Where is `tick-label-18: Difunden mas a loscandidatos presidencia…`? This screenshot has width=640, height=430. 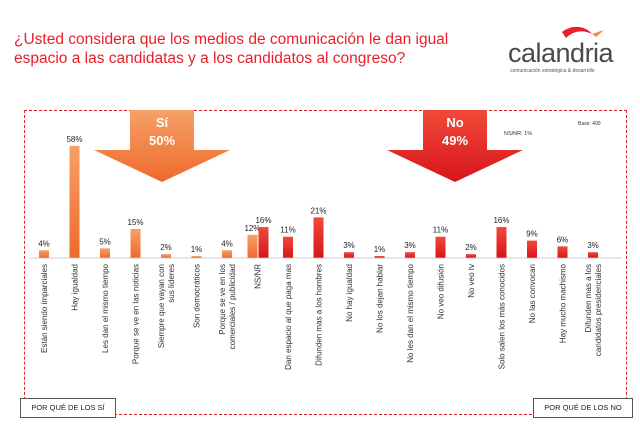
tick-label-18: Difunden mas a loscandidatos presidencia… is located at coordinates (593, 310).